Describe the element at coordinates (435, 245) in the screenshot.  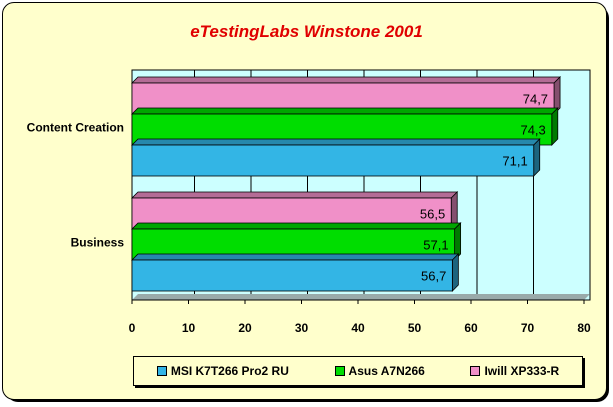
I see `data-label: 57,1` at that location.